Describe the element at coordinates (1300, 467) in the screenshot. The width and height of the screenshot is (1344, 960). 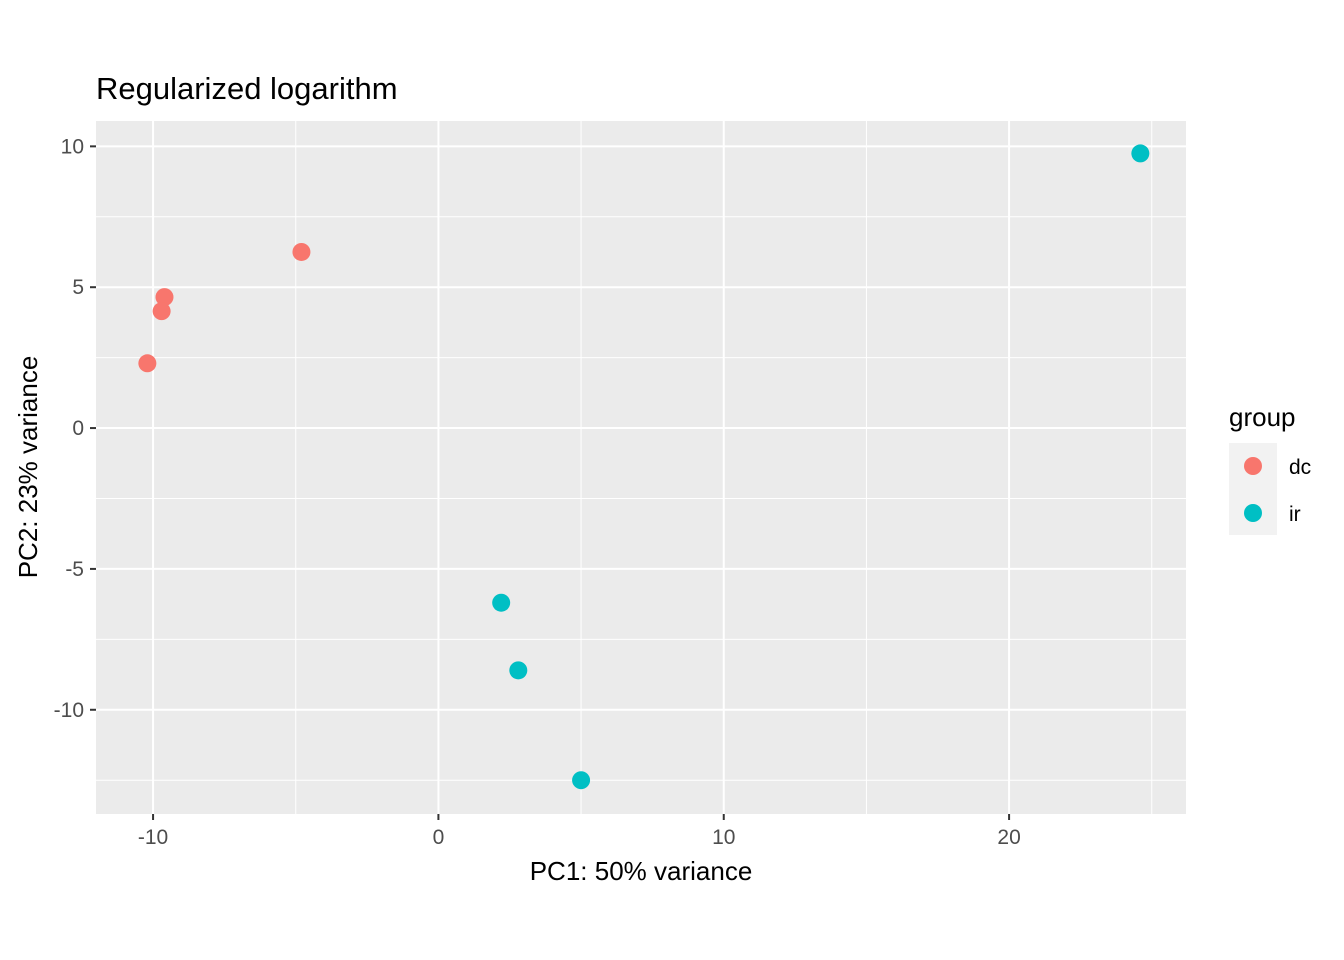
I see `legend-label-dc: dc` at that location.